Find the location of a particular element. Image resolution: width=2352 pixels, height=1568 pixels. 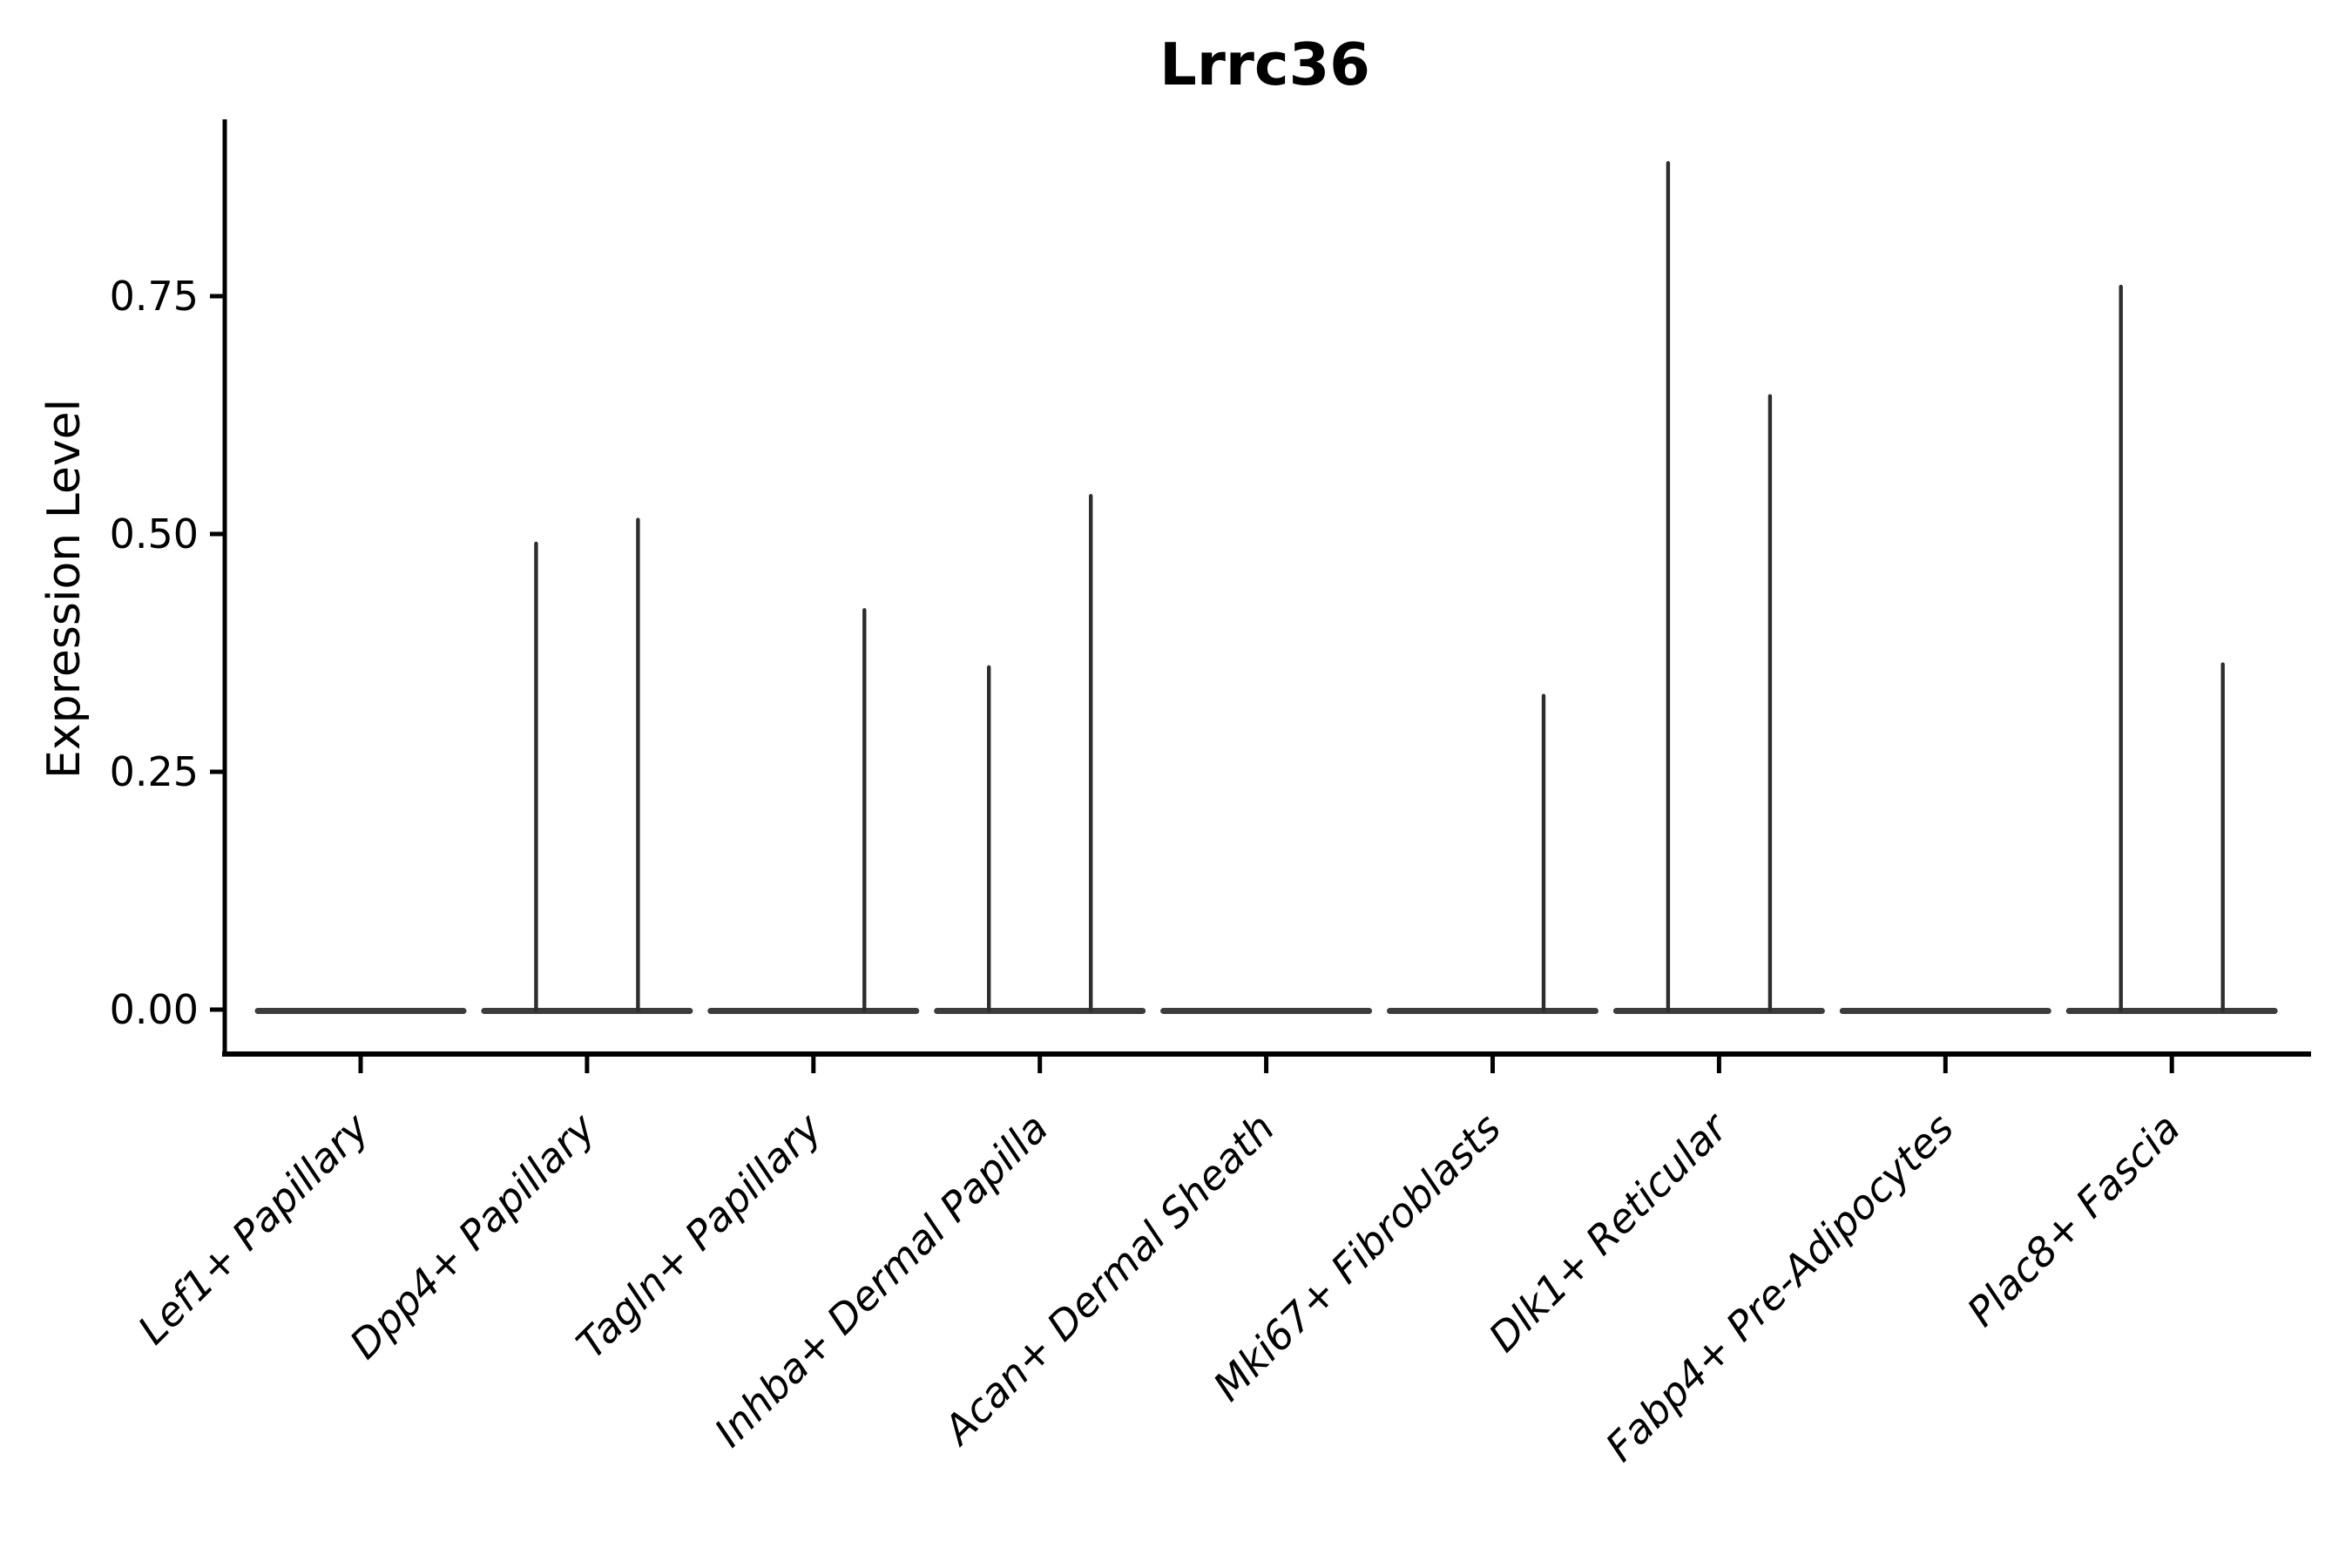

chart-title: Lrrc36 is located at coordinates (1264, 64).